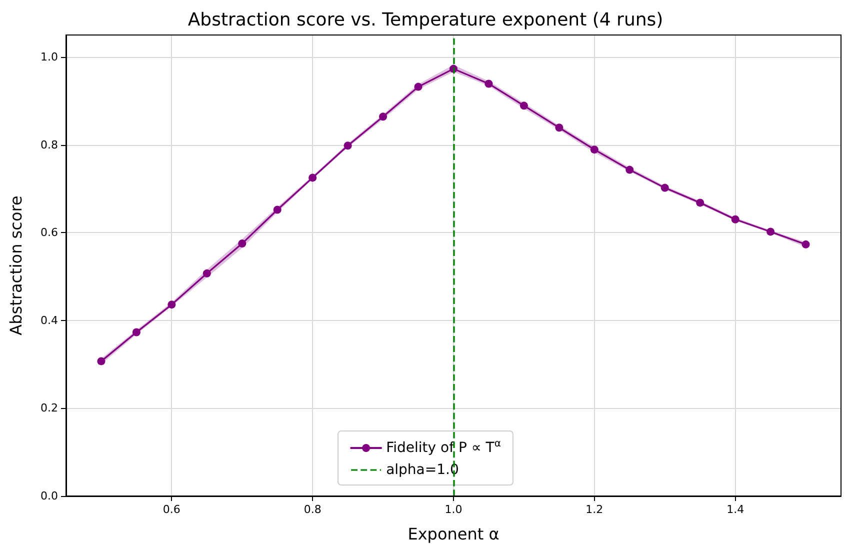 The width and height of the screenshot is (851, 557). Describe the element at coordinates (49, 57) in the screenshot. I see `y-tick-label: 1.0` at that location.